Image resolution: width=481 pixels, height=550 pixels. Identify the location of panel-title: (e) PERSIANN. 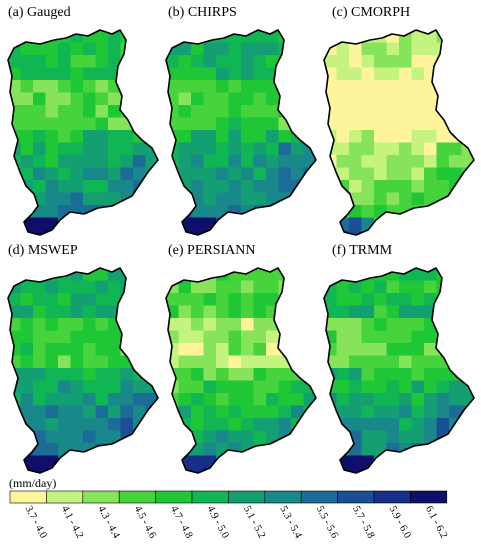
(212, 250).